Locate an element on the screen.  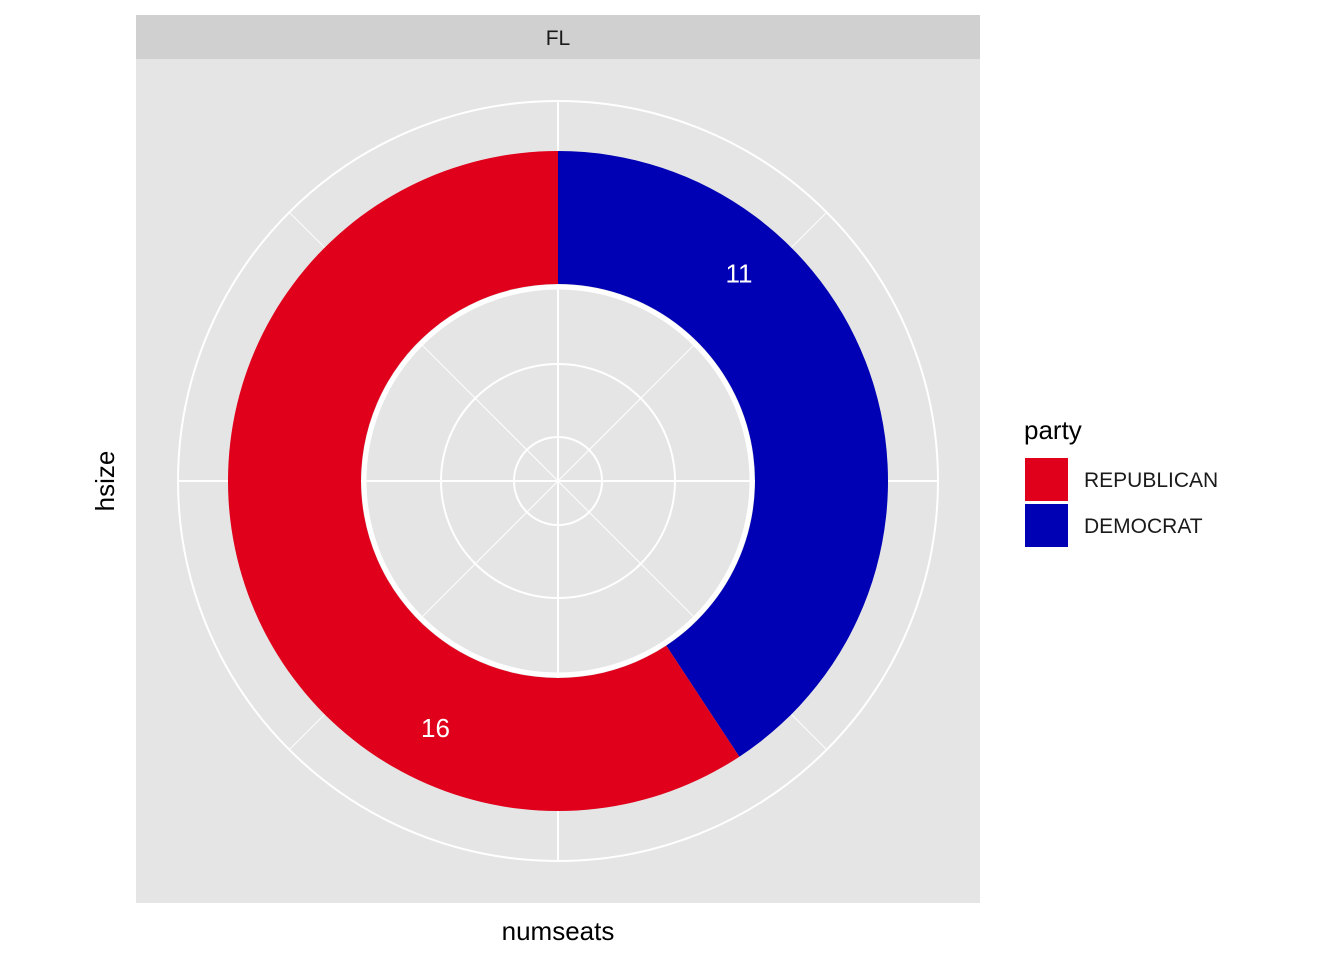
legend-label-republican: REPUBLICAN is located at coordinates (1151, 480).